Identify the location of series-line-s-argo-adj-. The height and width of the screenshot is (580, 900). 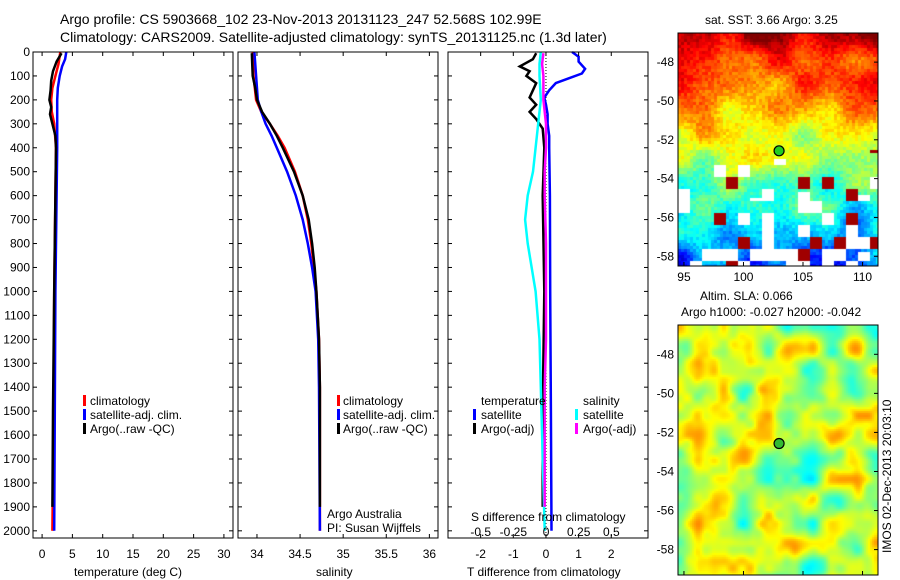
(544, 280).